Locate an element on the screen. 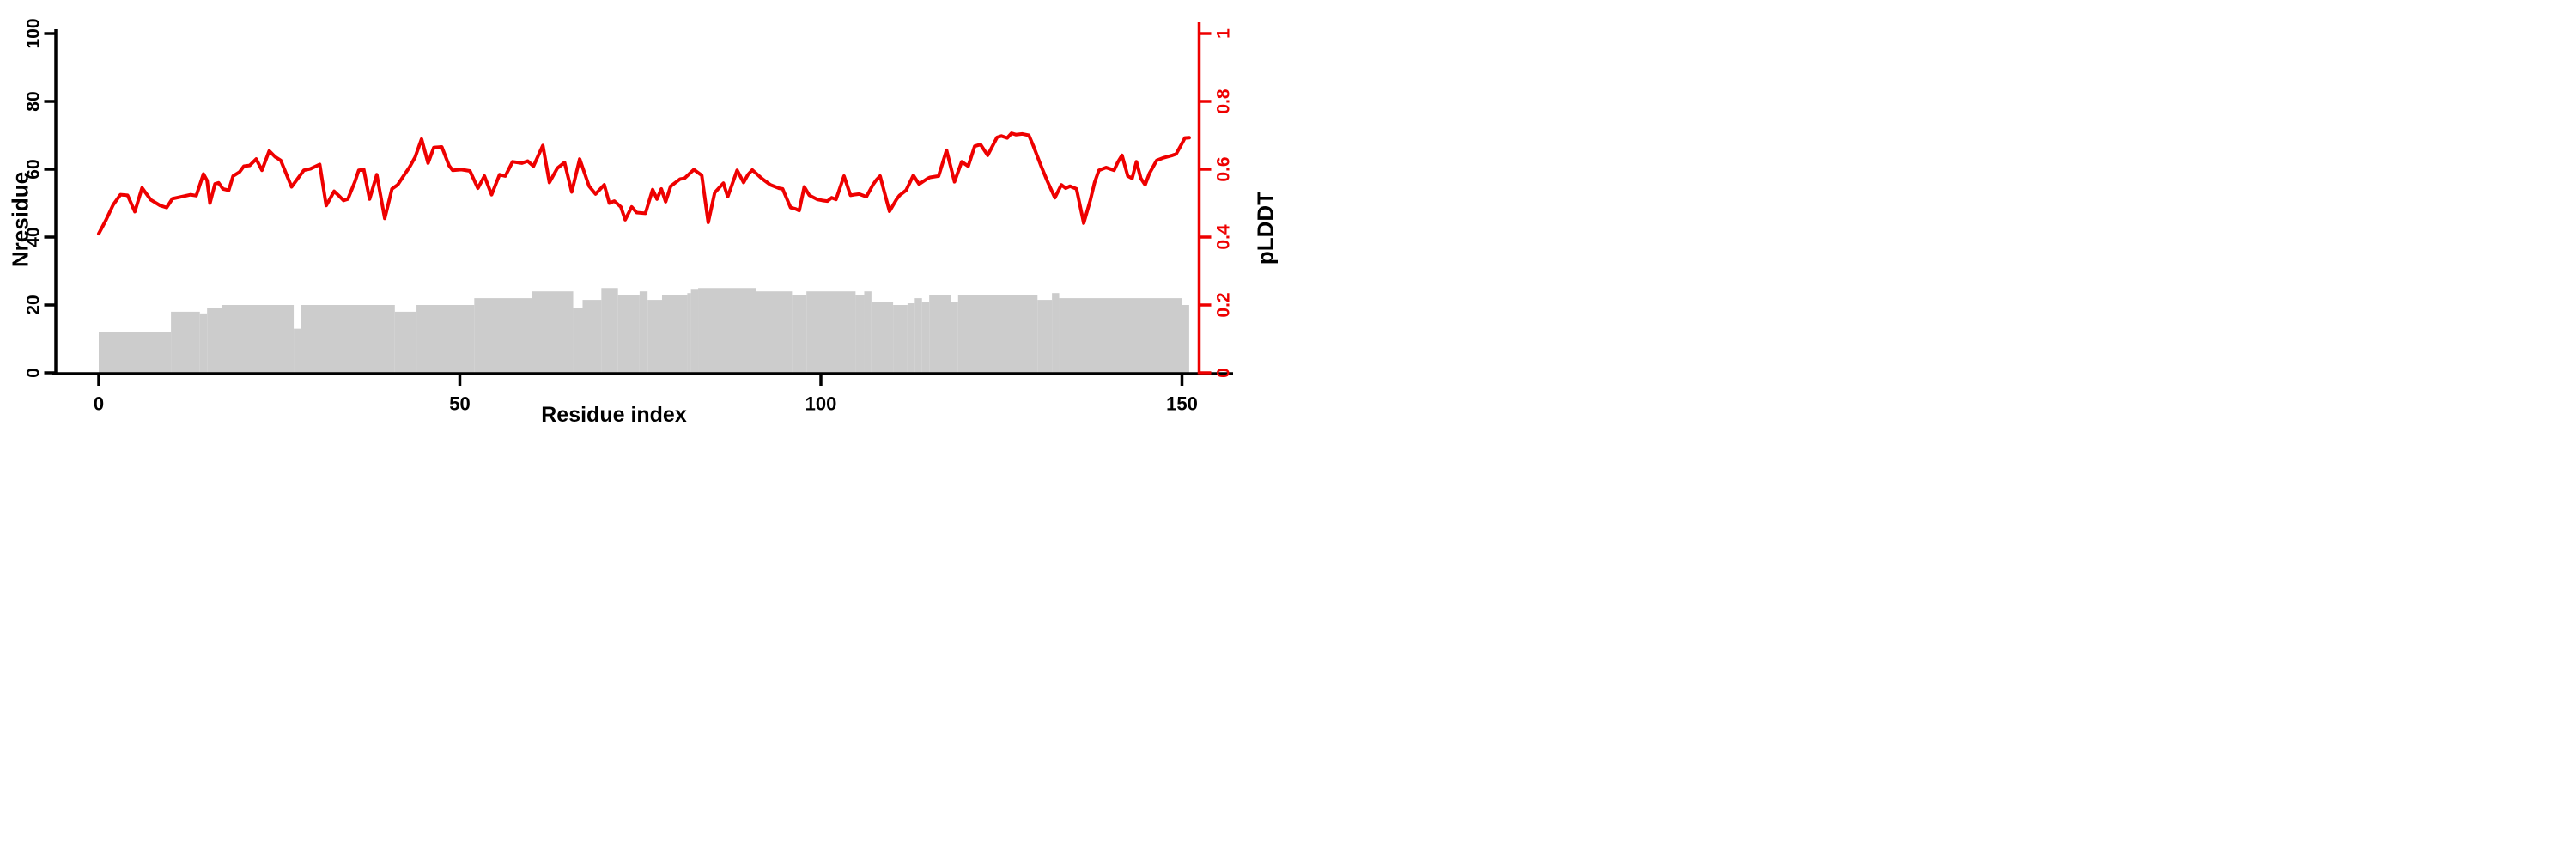  y-left-tick-label: 20 is located at coordinates (34, 304).